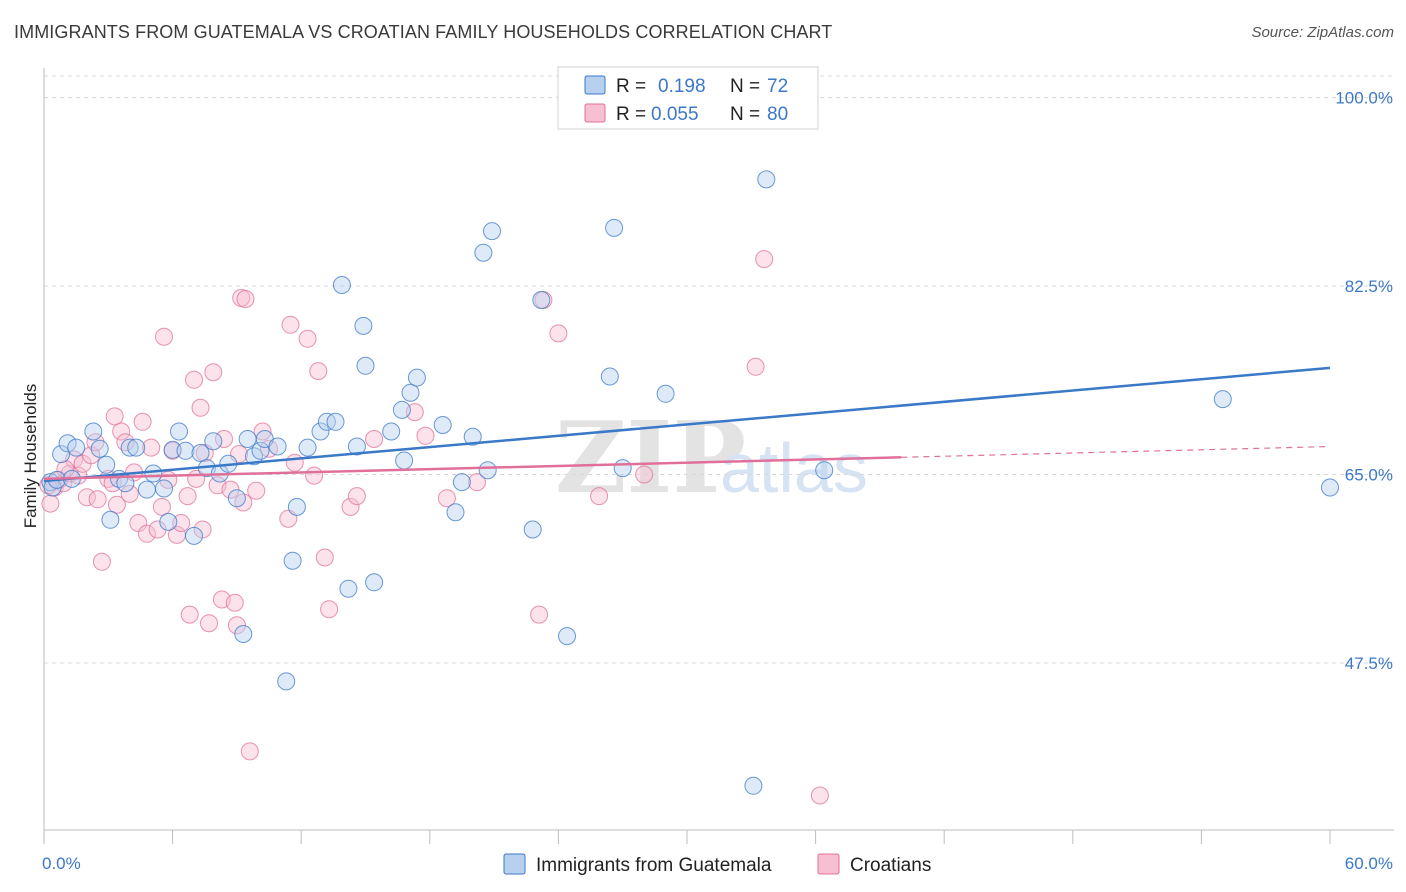 Image resolution: width=1406 pixels, height=892 pixels. What do you see at coordinates (828, 864) in the screenshot?
I see `legend-swatch-croatians` at bounding box center [828, 864].